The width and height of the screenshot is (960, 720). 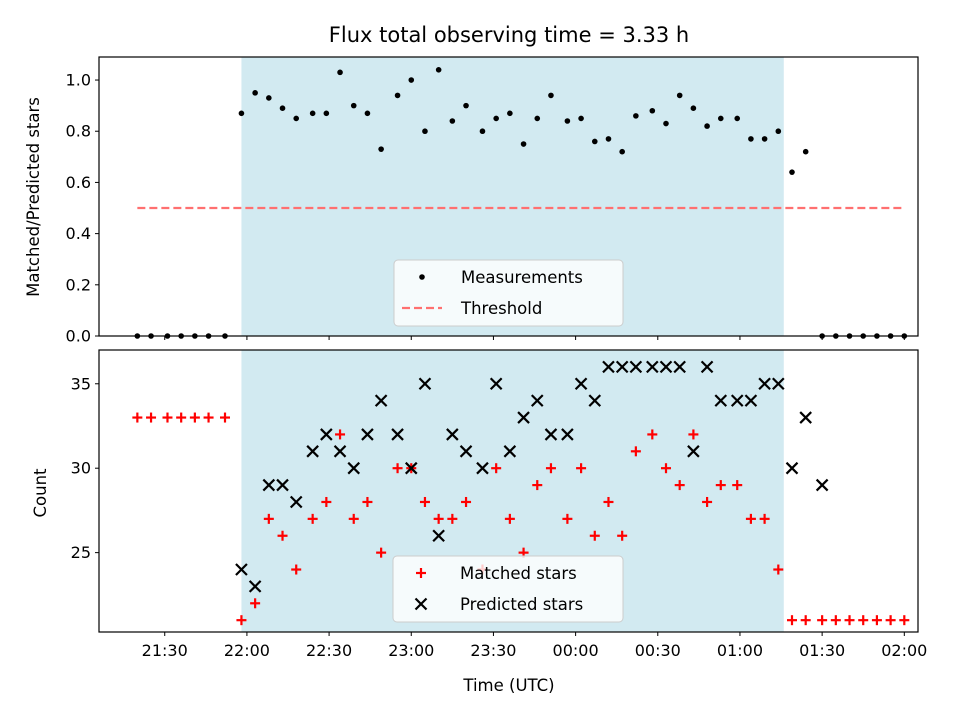 What do you see at coordinates (422, 277) in the screenshot?
I see `legend-measurement-swatch` at bounding box center [422, 277].